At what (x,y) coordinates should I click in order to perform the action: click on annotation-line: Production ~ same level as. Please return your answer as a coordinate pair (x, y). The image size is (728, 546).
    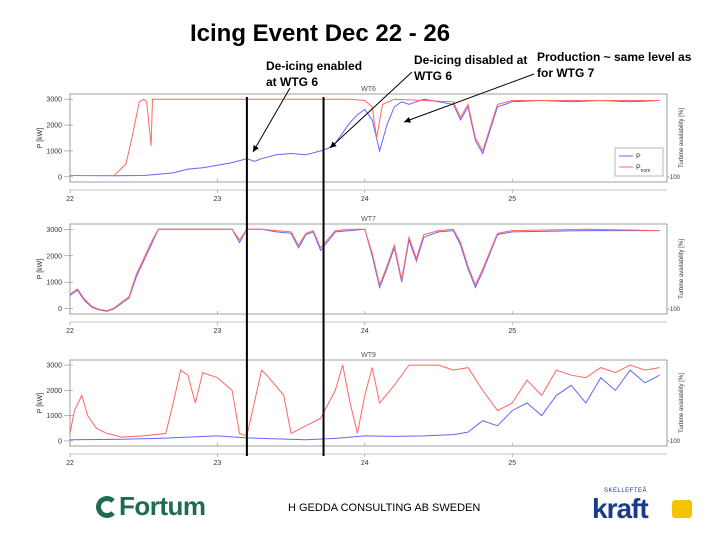
    Looking at the image, I should click on (614, 57).